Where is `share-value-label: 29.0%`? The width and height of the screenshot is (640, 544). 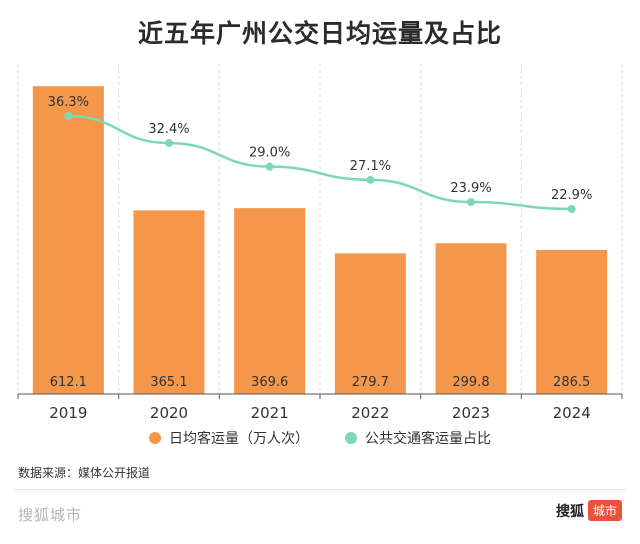 share-value-label: 29.0% is located at coordinates (269, 153).